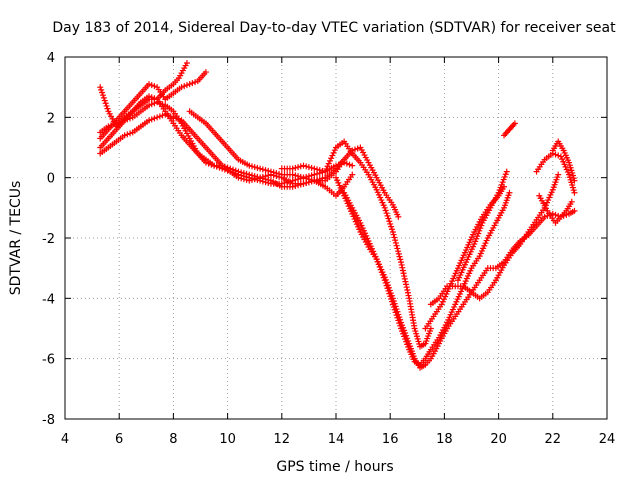 The height and width of the screenshot is (484, 640). Describe the element at coordinates (51, 179) in the screenshot. I see `y-tick-label: 0` at that location.